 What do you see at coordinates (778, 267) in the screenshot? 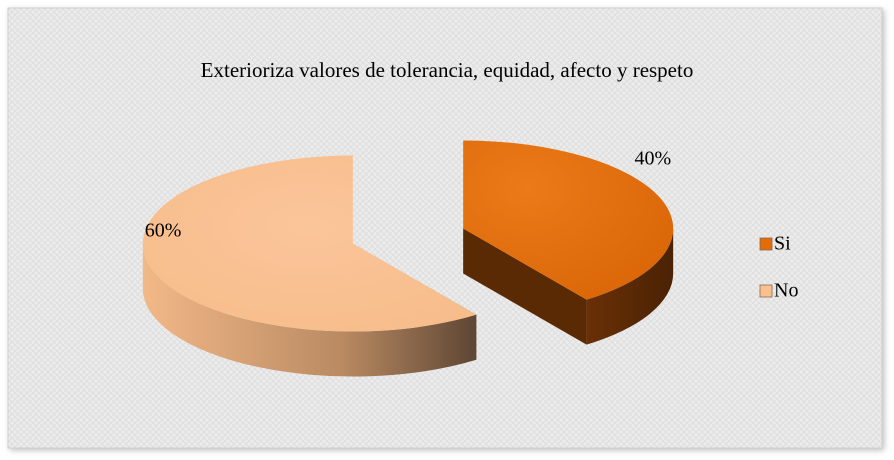
I see `legend: Si No` at bounding box center [778, 267].